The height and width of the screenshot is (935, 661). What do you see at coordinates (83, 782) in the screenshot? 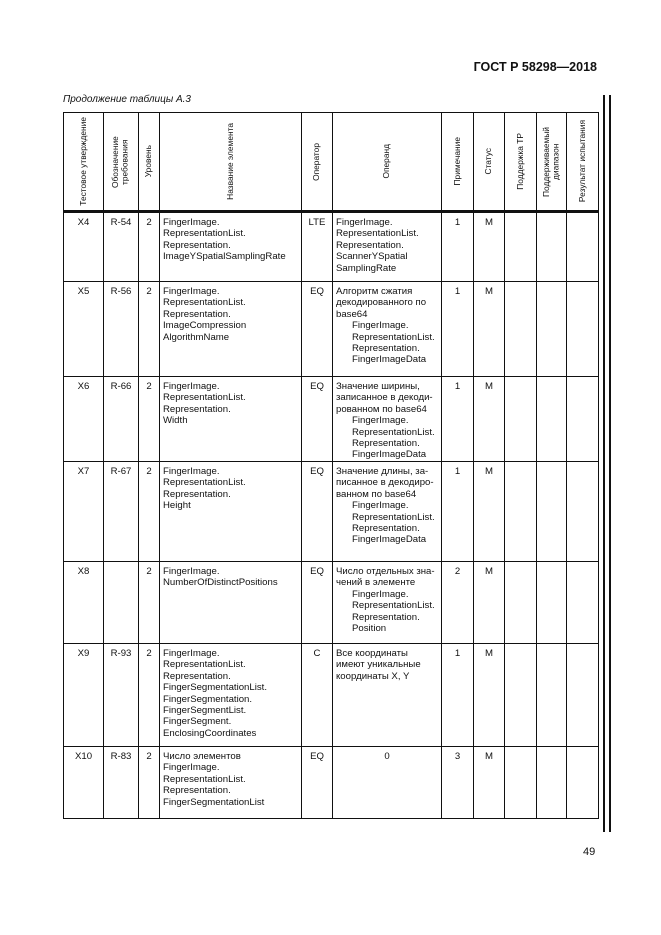
I see `test-assertion-cell: X10` at bounding box center [83, 782].